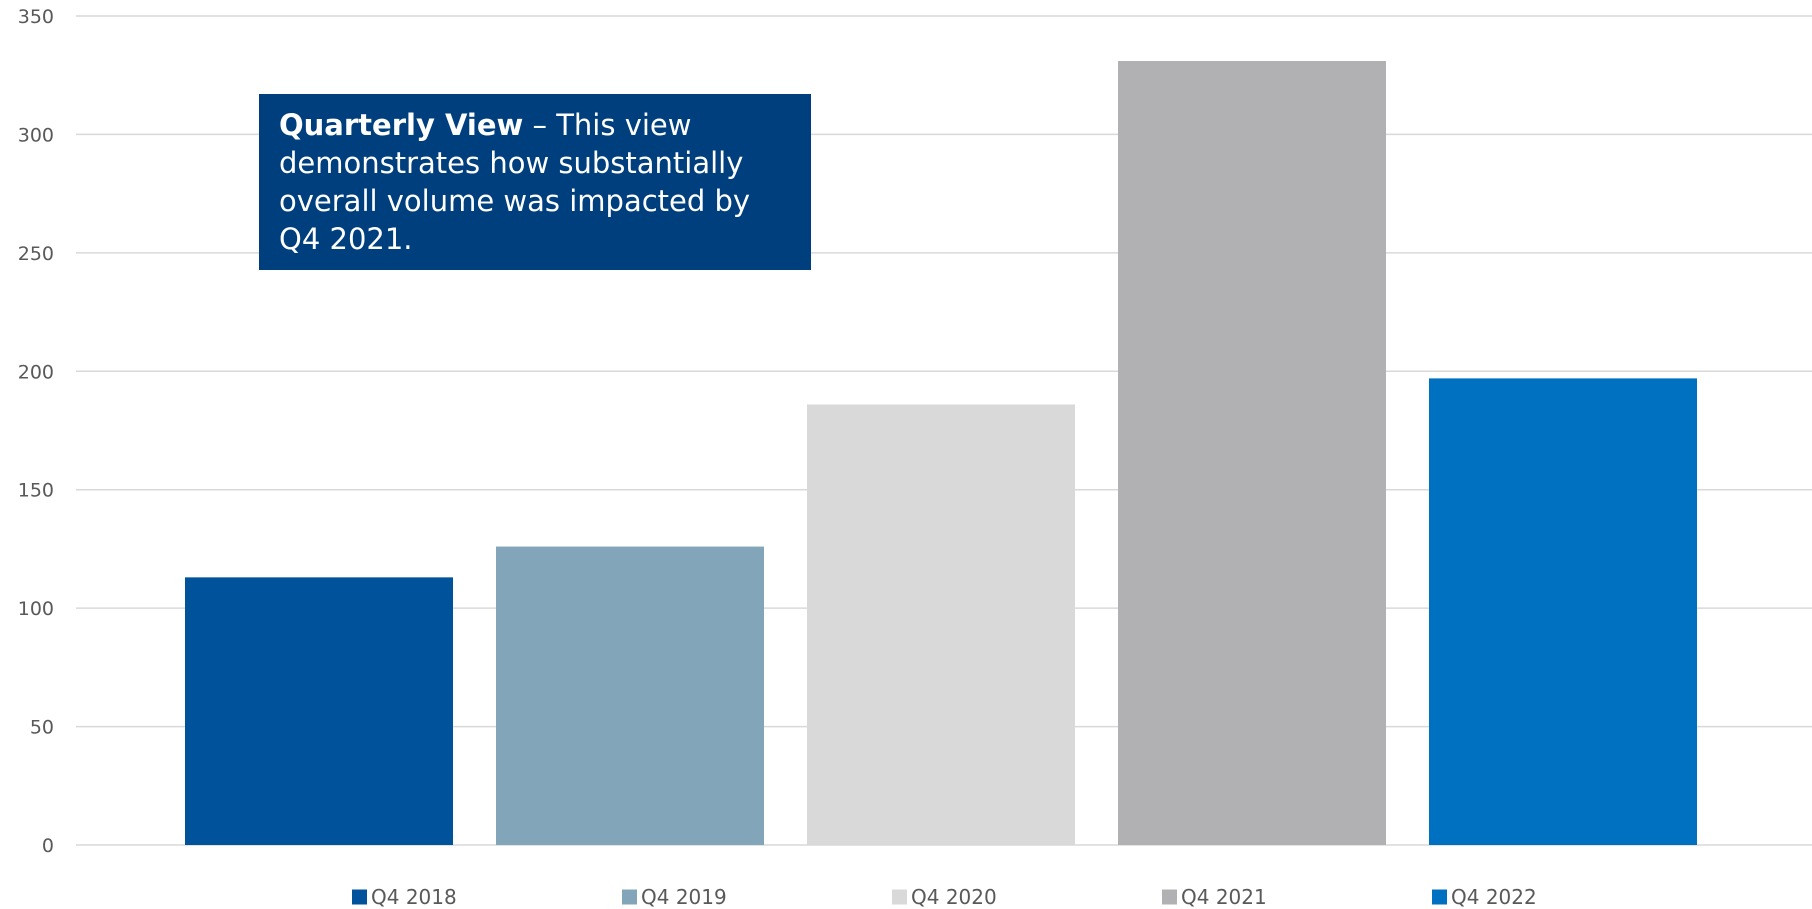 The image size is (1812, 909). What do you see at coordinates (36, 135) in the screenshot?
I see `y-tick-label: 300` at bounding box center [36, 135].